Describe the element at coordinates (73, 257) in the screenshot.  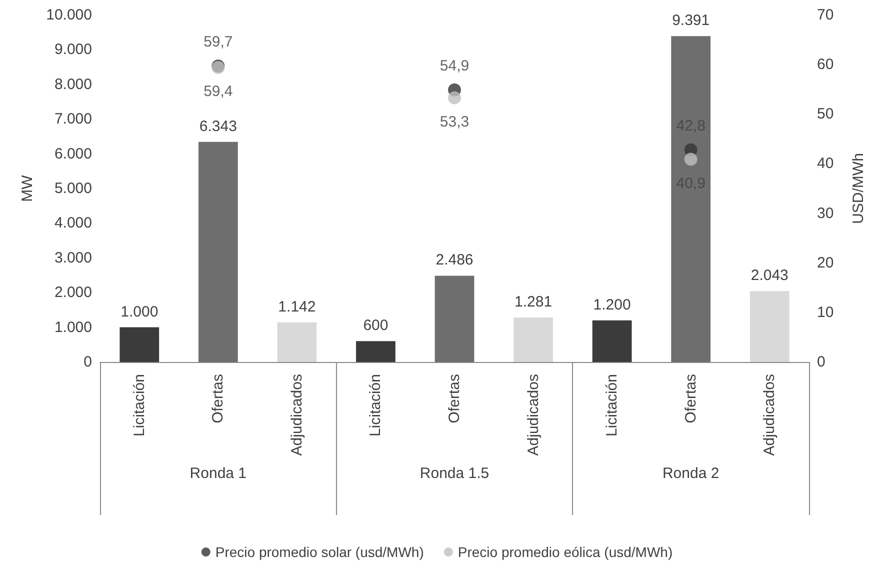
I see `y-tick-label: 3.000` at that location.